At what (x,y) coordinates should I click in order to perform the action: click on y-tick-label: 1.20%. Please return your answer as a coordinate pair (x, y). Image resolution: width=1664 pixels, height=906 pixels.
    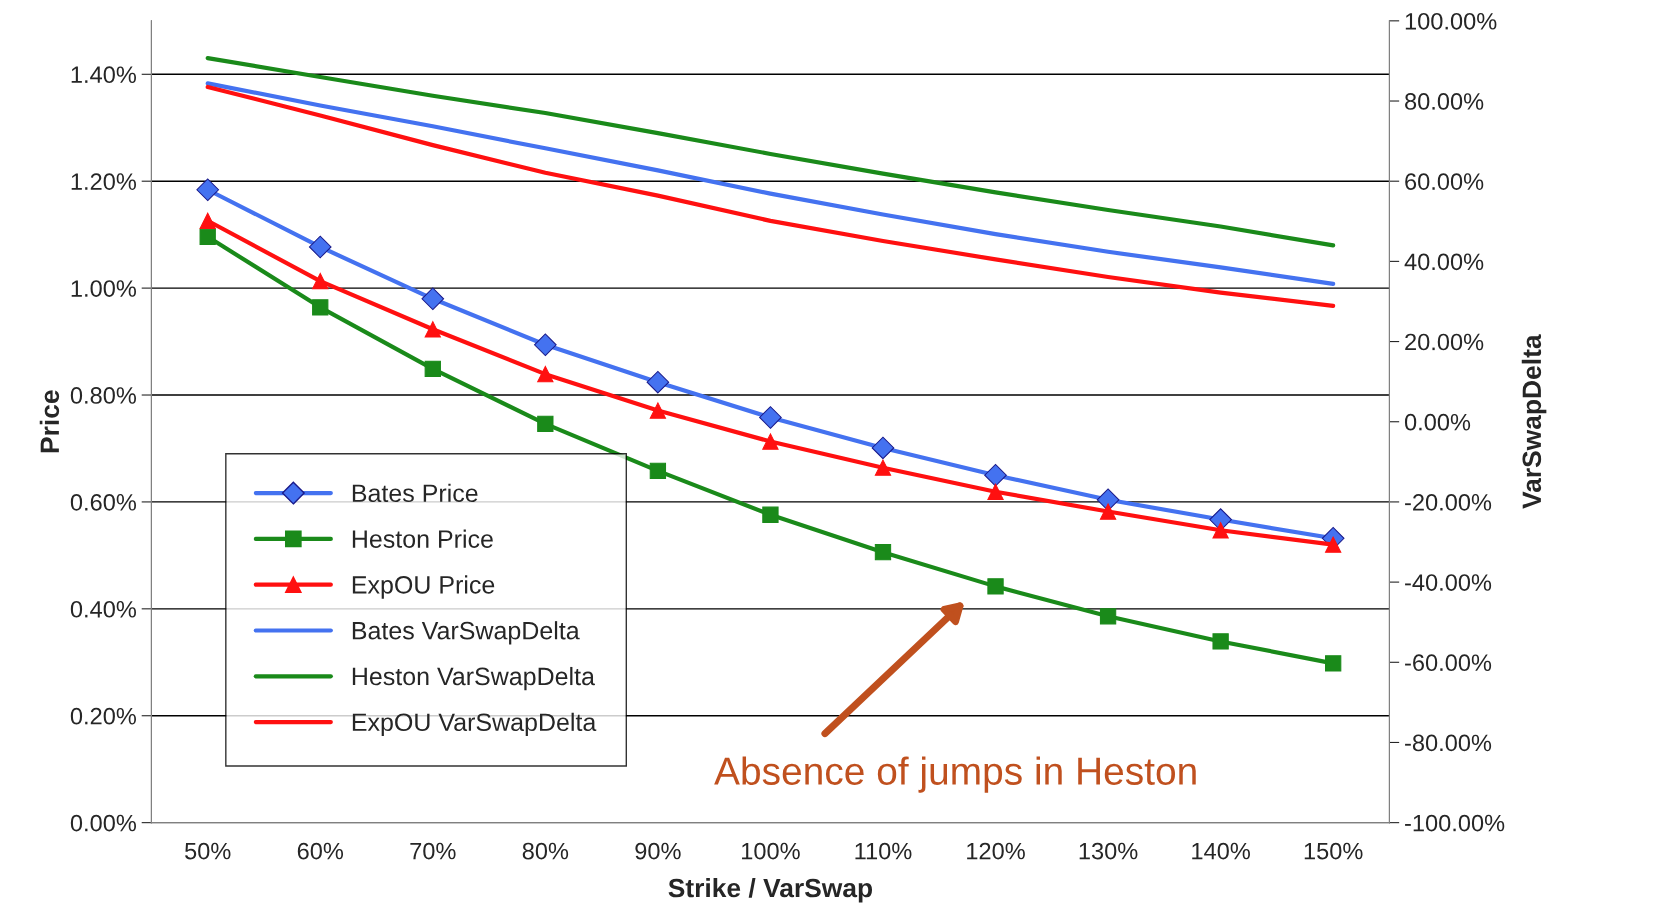
    Looking at the image, I should click on (103, 181).